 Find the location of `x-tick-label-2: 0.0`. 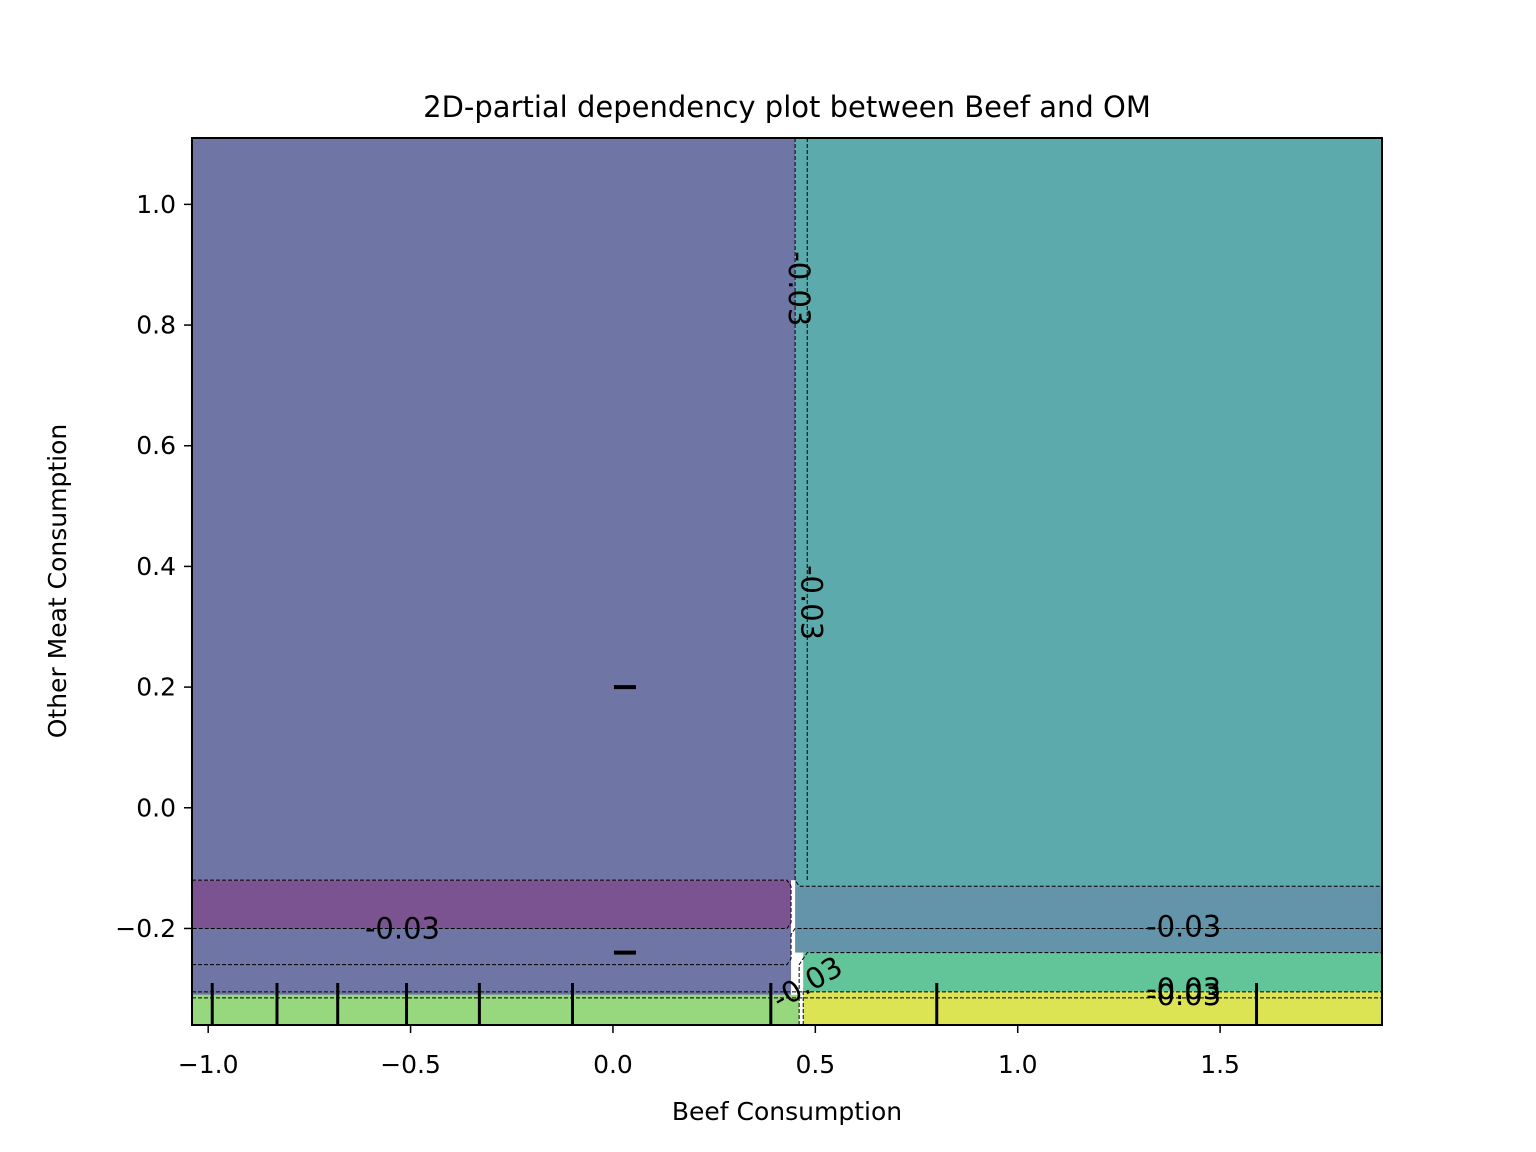

x-tick-label-2: 0.0 is located at coordinates (613, 1064).